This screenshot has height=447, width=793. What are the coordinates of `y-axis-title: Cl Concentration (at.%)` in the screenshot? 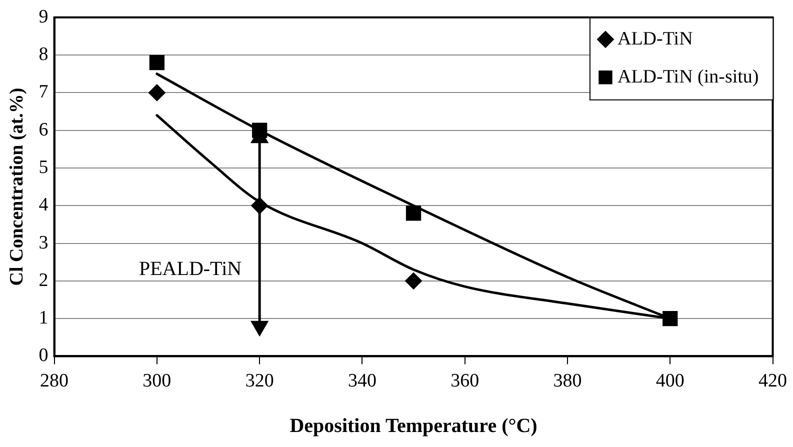 It's located at (17, 187).